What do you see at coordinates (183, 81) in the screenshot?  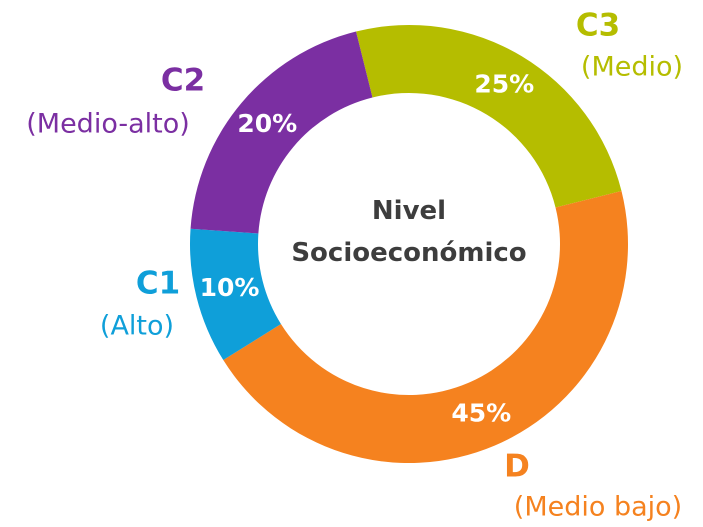 I see `category-label: C2` at bounding box center [183, 81].